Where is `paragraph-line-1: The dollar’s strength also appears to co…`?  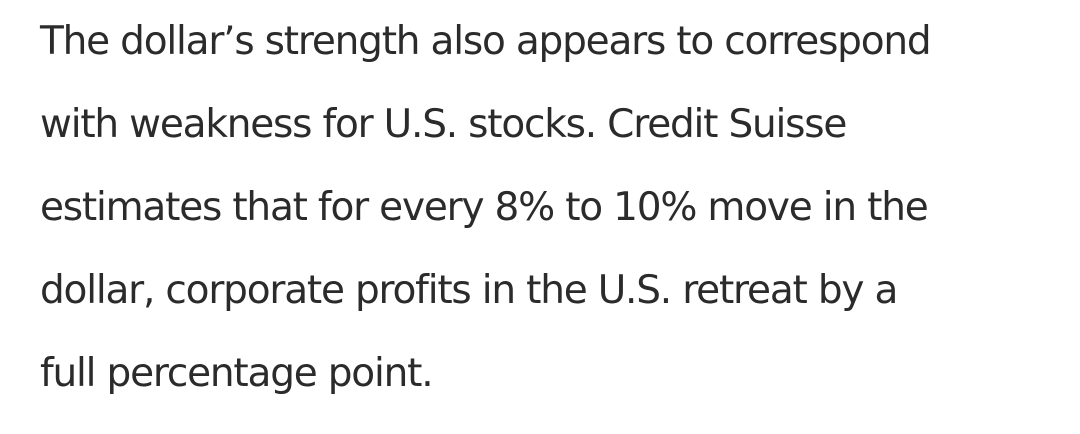 paragraph-line-1: The dollar’s strength also appears to co… is located at coordinates (486, 41).